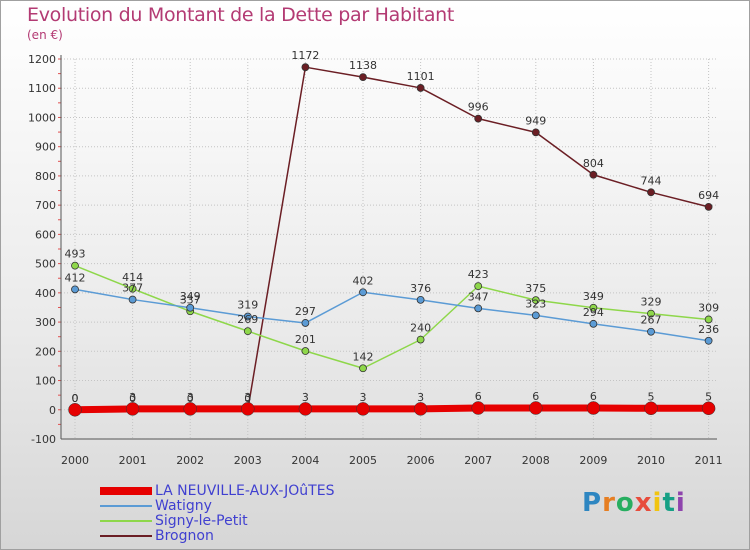 The height and width of the screenshot is (550, 750). Describe the element at coordinates (305, 339) in the screenshot. I see `data-label: 201` at that location.